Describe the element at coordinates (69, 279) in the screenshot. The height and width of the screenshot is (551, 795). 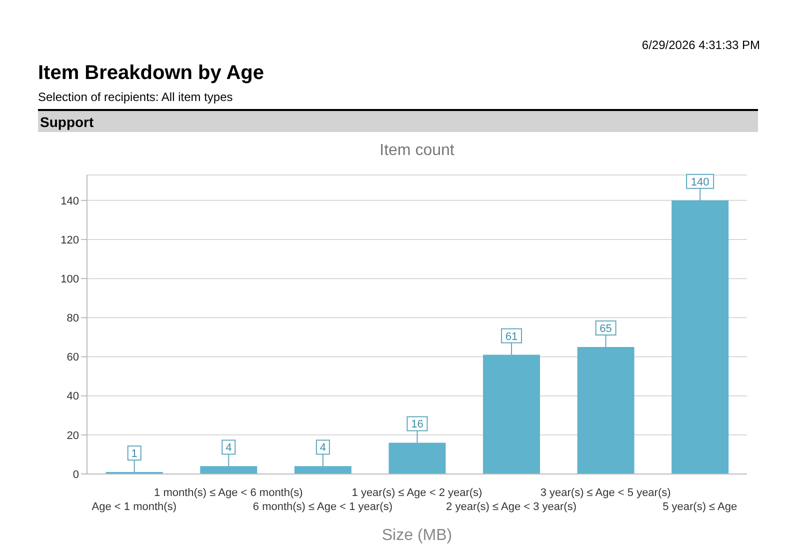
I see `y-tick-label: 100` at that location.